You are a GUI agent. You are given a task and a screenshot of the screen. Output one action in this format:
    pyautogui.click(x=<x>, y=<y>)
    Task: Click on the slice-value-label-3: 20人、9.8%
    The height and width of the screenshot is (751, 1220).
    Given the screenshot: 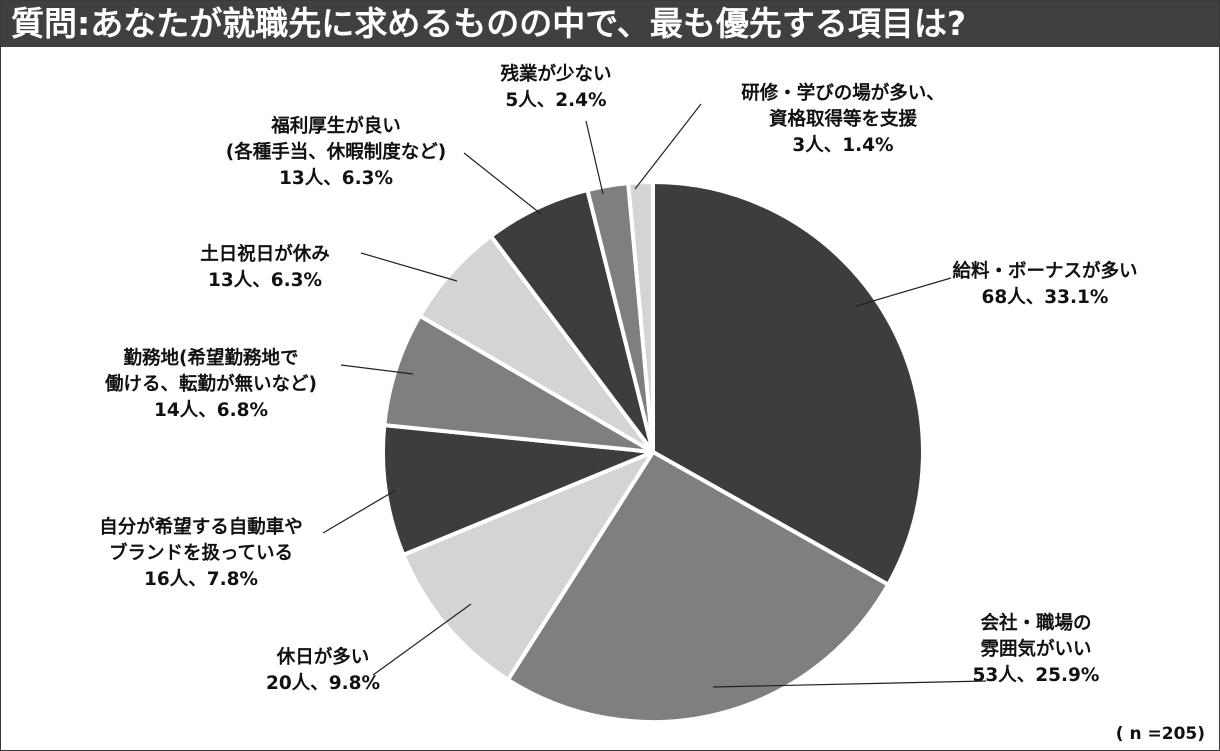 What is the action you would take?
    pyautogui.click(x=323, y=683)
    